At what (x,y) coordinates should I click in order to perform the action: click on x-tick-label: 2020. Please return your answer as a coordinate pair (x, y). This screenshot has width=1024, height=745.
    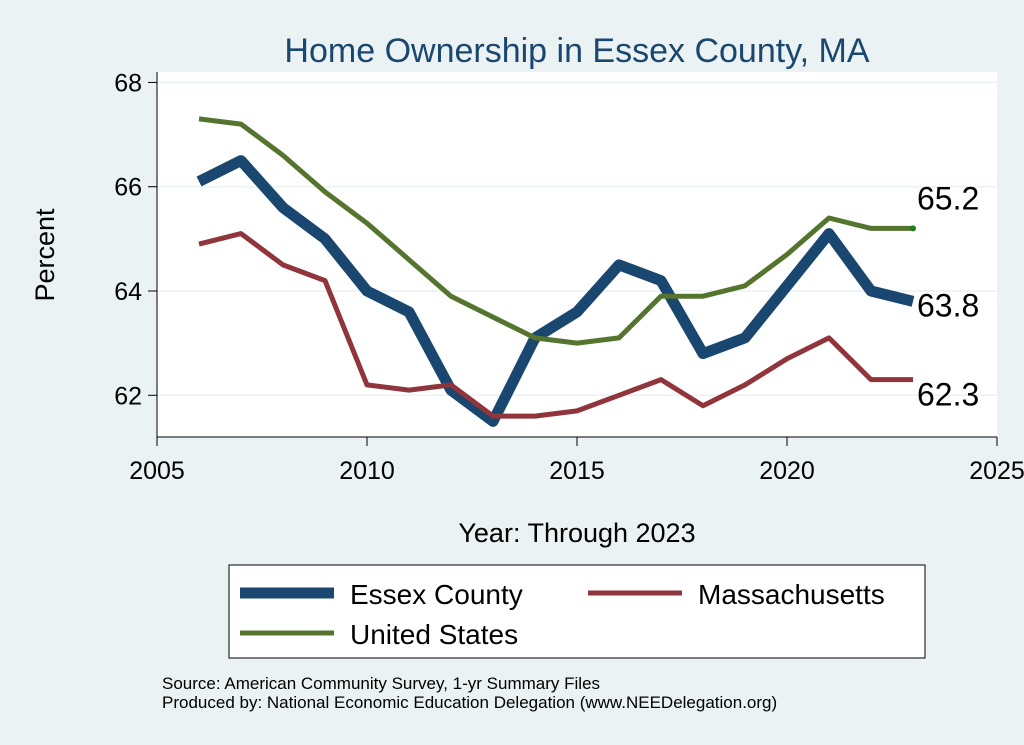
    Looking at the image, I should click on (787, 471).